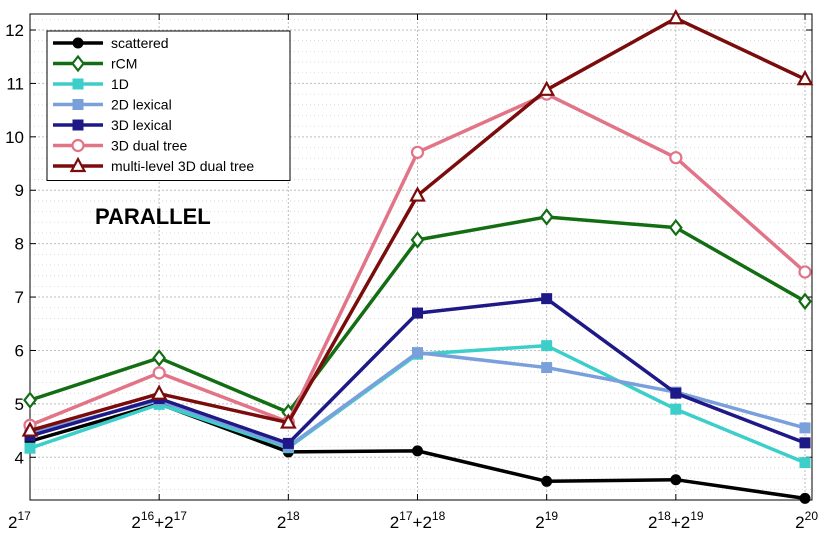 This screenshot has height=533, width=822. I want to click on chart-annotation: PARALLEL, so click(153, 216).